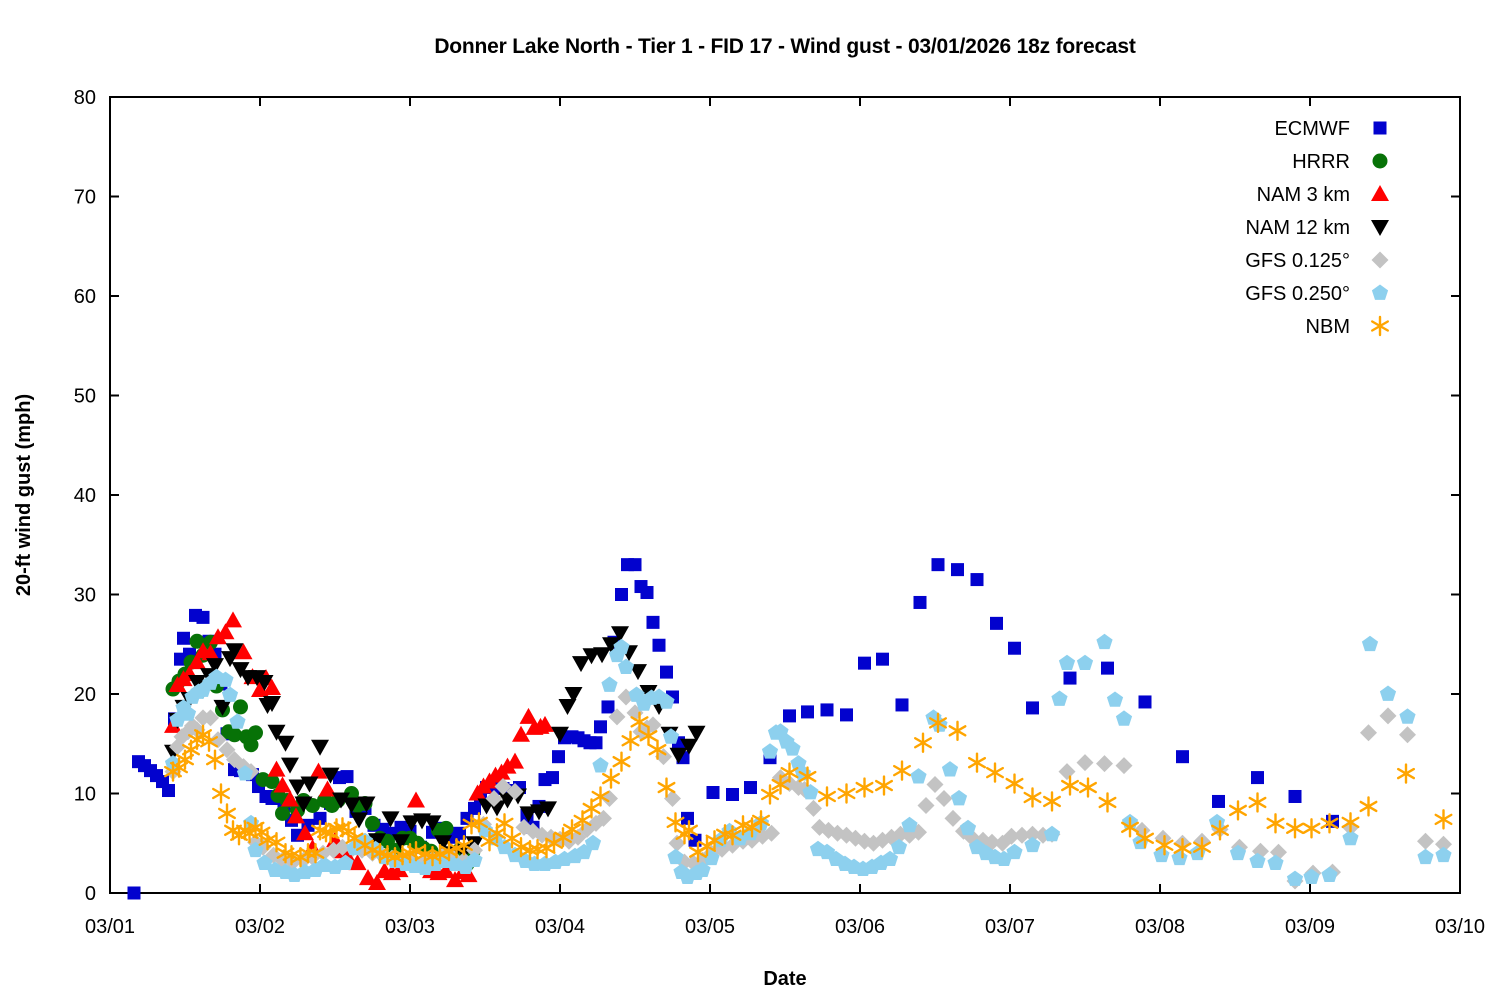 The width and height of the screenshot is (1500, 1000). What do you see at coordinates (1303, 195) in the screenshot?
I see `legend-label: NAM 3 km` at bounding box center [1303, 195].